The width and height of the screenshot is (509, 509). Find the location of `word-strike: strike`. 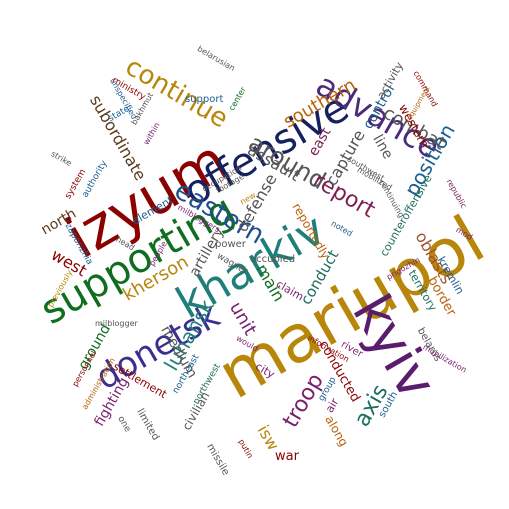

word-strike: strike is located at coordinates (61, 158).